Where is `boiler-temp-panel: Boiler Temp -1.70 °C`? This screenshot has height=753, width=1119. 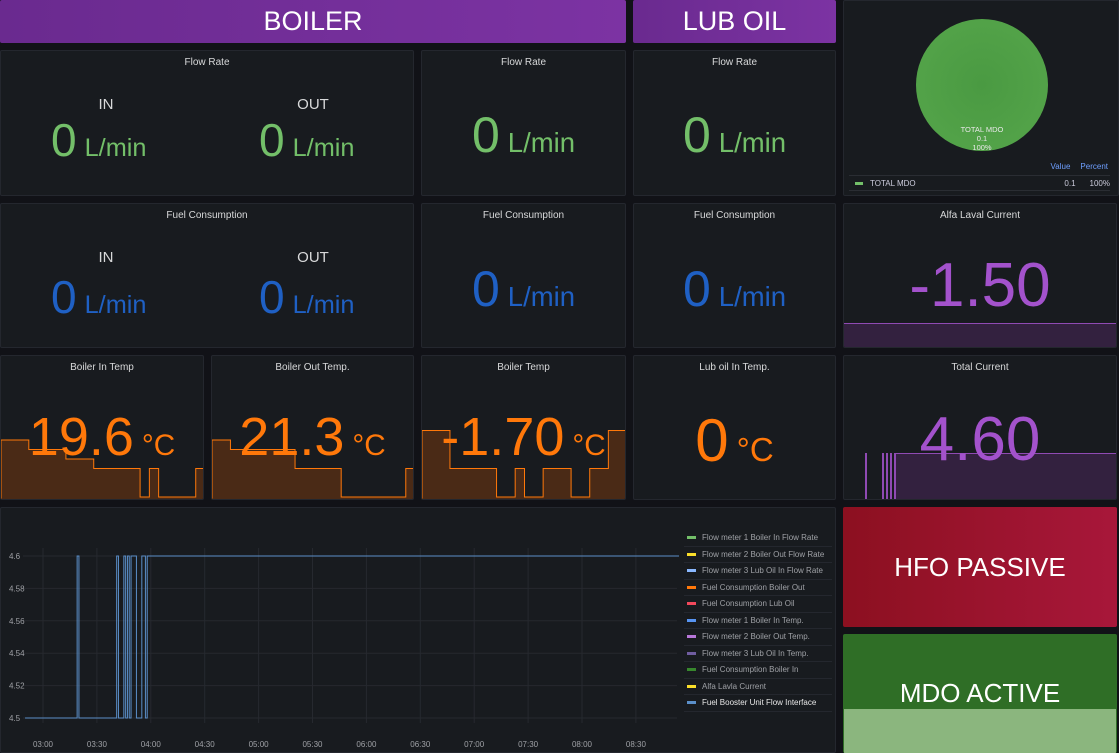
boiler-temp-panel: Boiler Temp -1.70 °C is located at coordinates (523, 427).